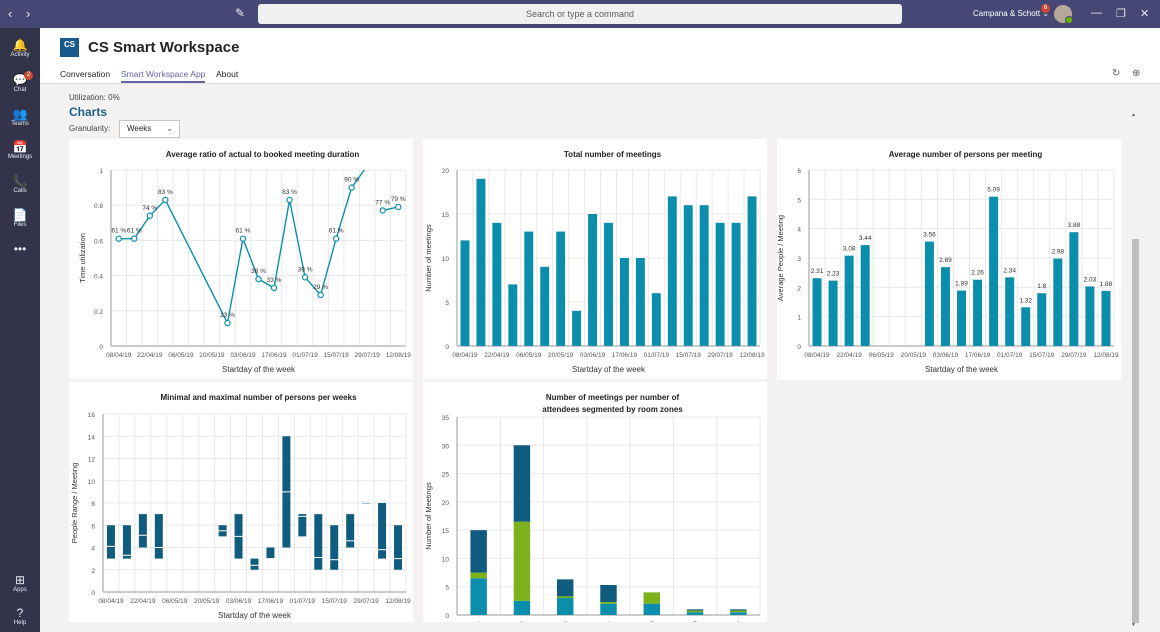 The height and width of the screenshot is (632, 1160). What do you see at coordinates (92, 460) in the screenshot?
I see `y-tick-label: 12` at bounding box center [92, 460].